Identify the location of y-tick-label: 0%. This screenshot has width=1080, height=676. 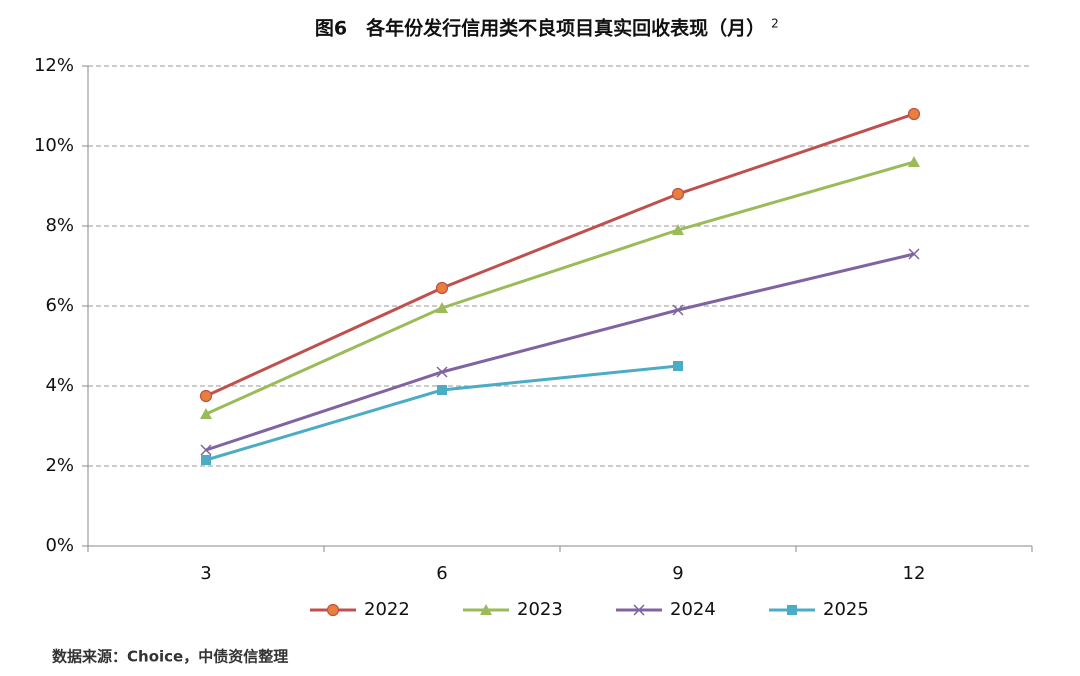
(59, 545).